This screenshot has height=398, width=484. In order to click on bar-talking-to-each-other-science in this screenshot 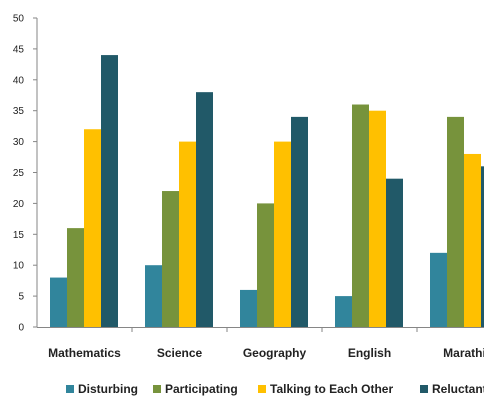, I will do `click(187, 234)`.